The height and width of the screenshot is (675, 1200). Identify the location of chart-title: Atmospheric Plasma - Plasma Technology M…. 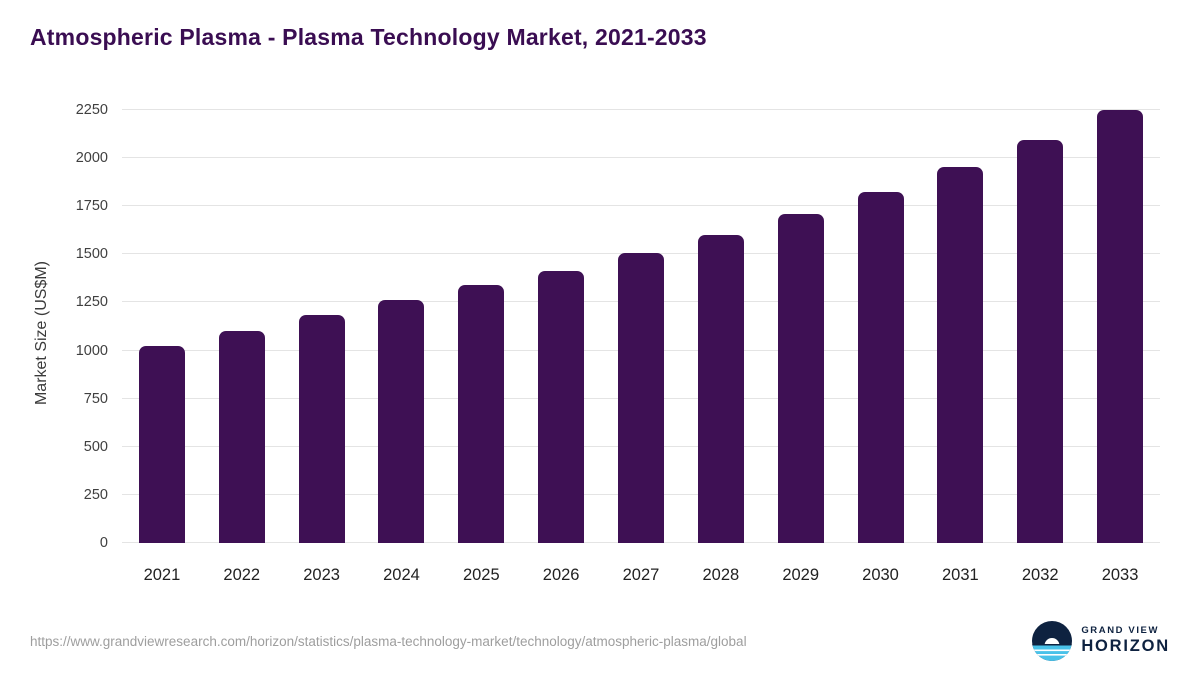
(368, 37).